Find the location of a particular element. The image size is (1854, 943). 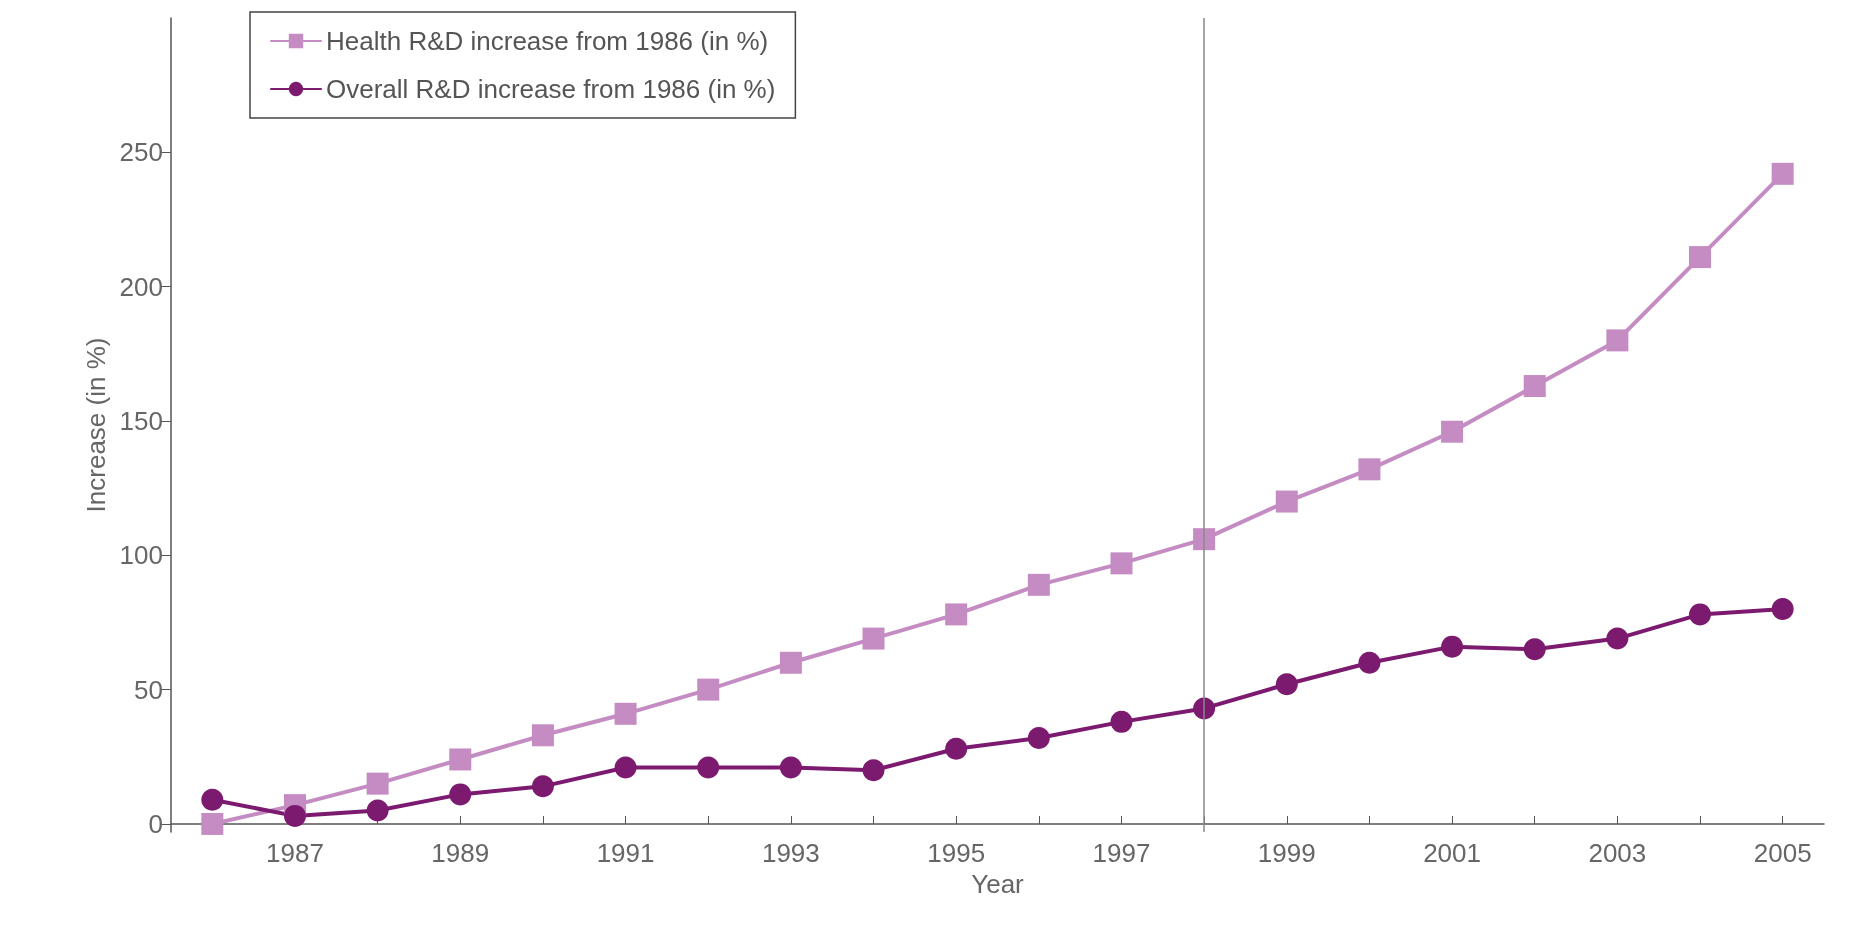

y-tick-label: 150 is located at coordinates (141, 420).